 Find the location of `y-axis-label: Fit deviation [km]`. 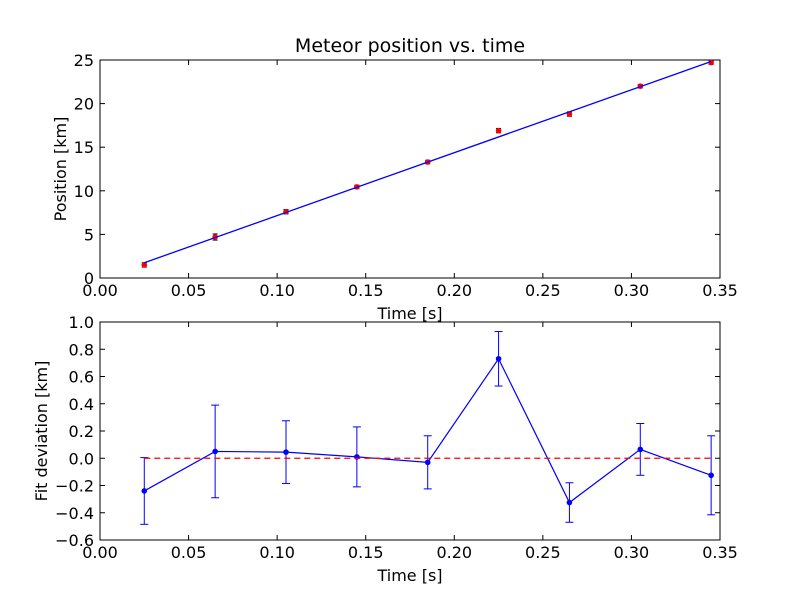

y-axis-label: Fit deviation [km] is located at coordinates (41, 431).